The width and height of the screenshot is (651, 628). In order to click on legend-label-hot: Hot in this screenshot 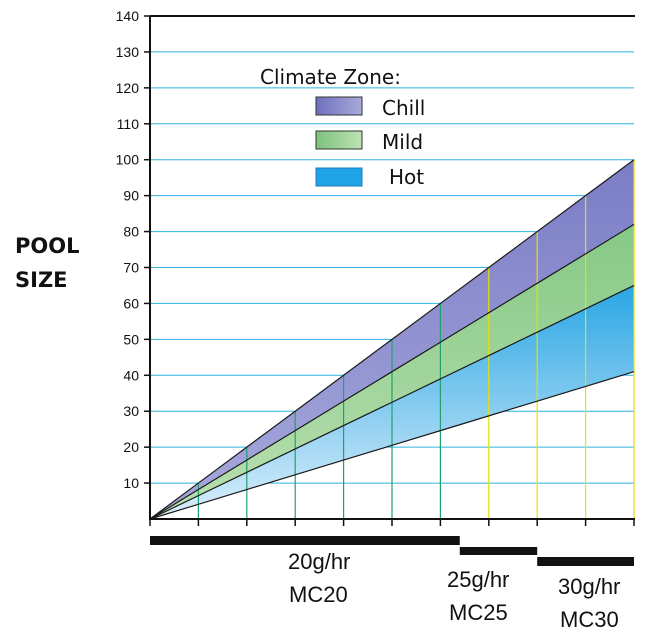, I will do `click(406, 177)`.